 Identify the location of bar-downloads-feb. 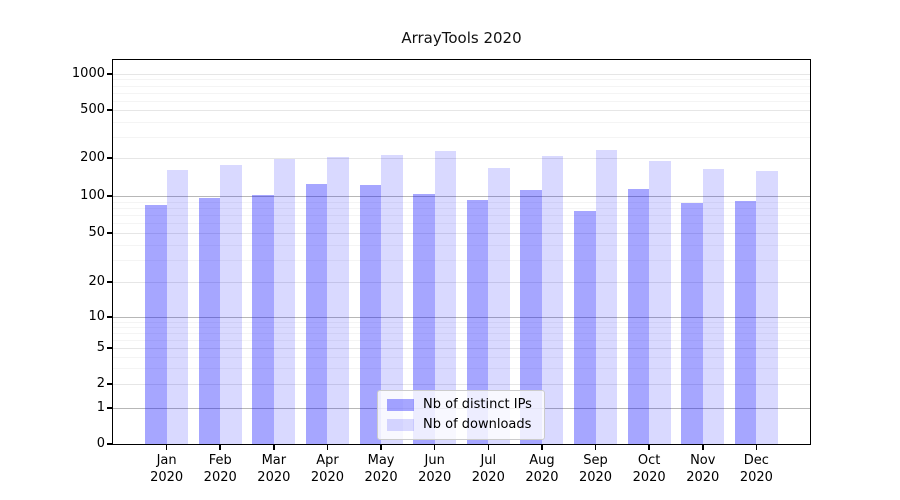
(231, 304).